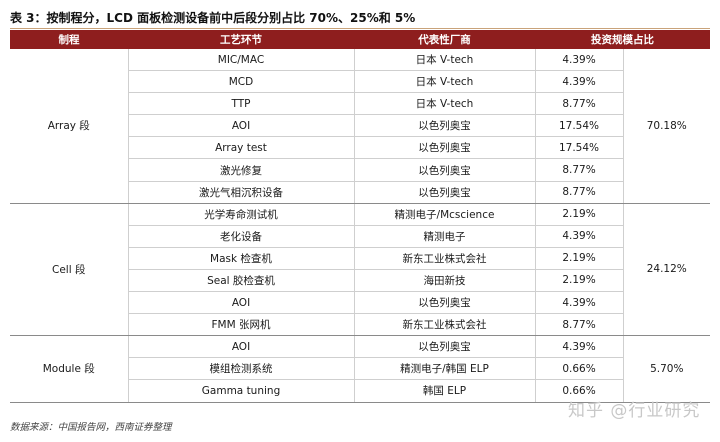  What do you see at coordinates (241, 148) in the screenshot?
I see `step-cell: Array test` at bounding box center [241, 148].